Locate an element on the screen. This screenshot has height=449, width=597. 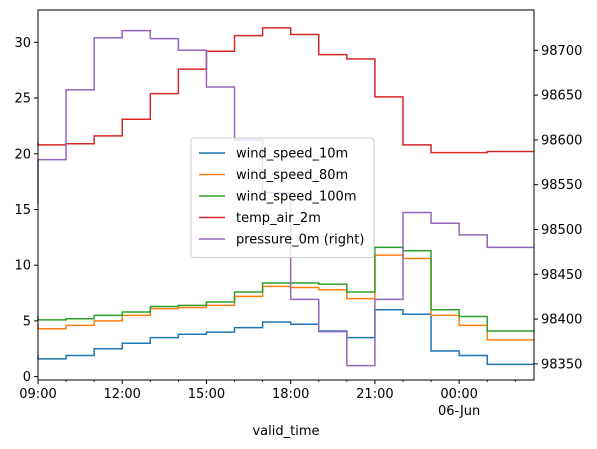
legend-label: temp_air_2m is located at coordinates (278, 218).